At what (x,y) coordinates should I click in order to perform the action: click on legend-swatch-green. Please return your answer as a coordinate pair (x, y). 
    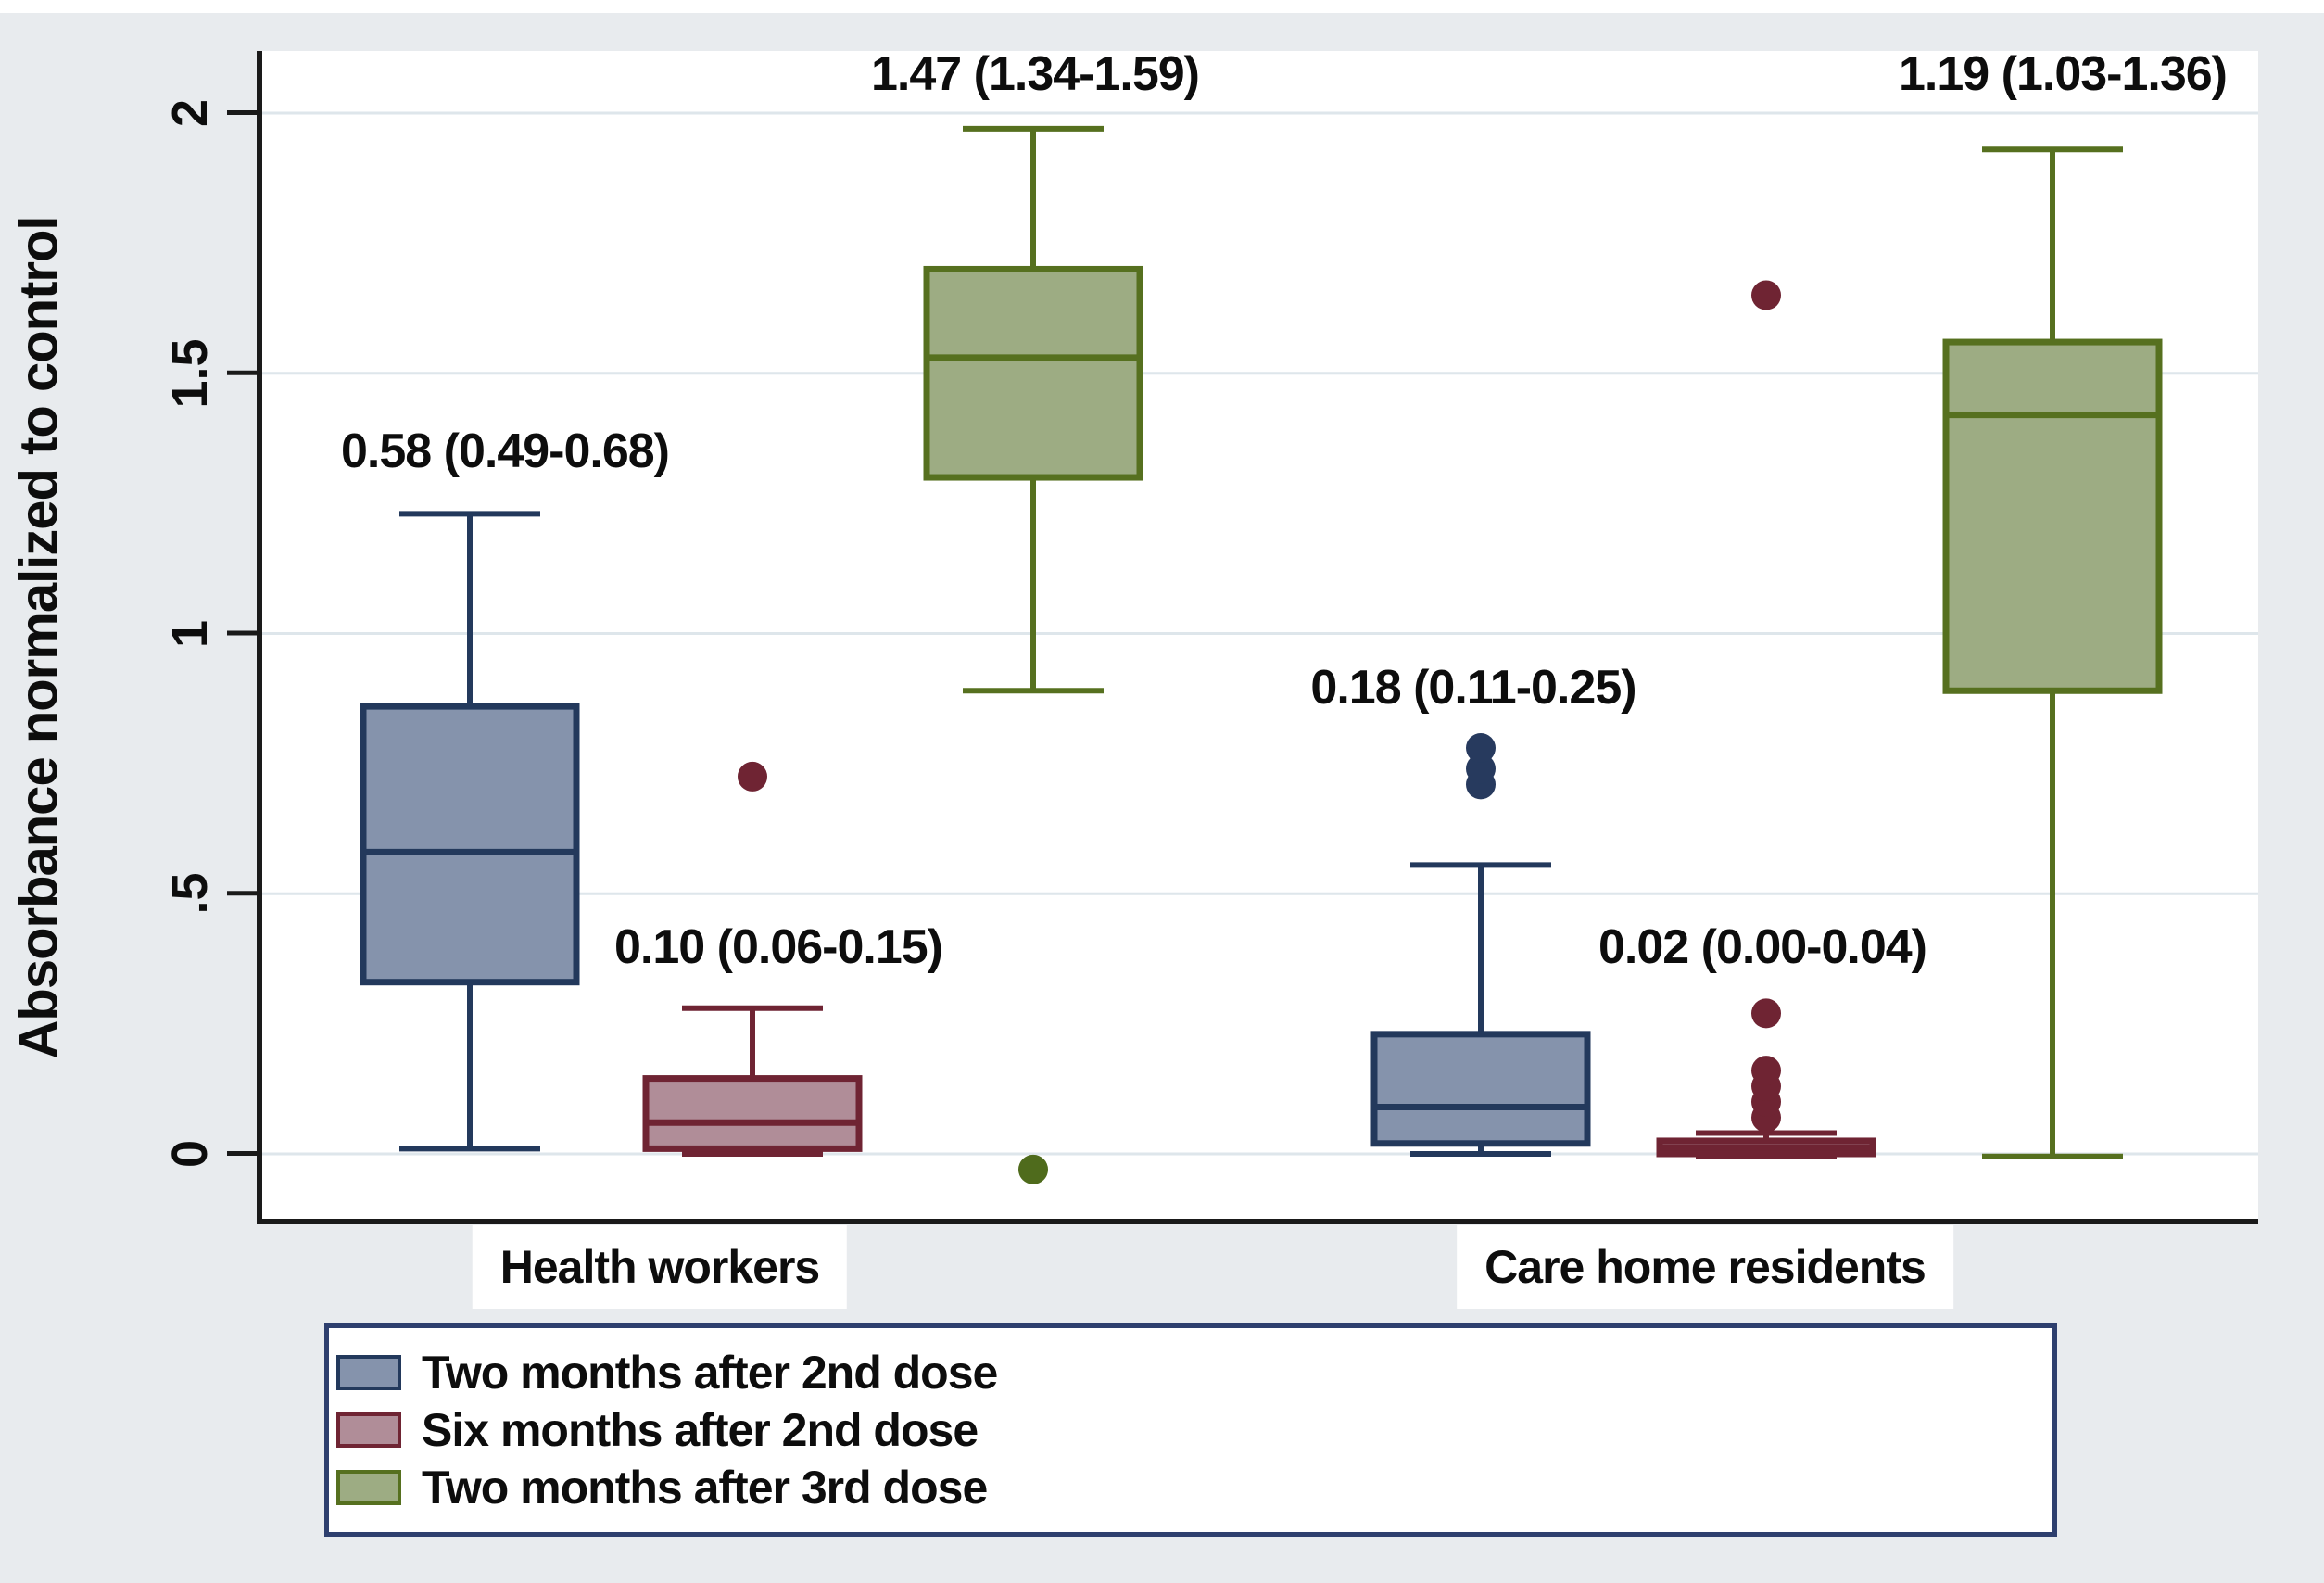
    Looking at the image, I should click on (368, 1487).